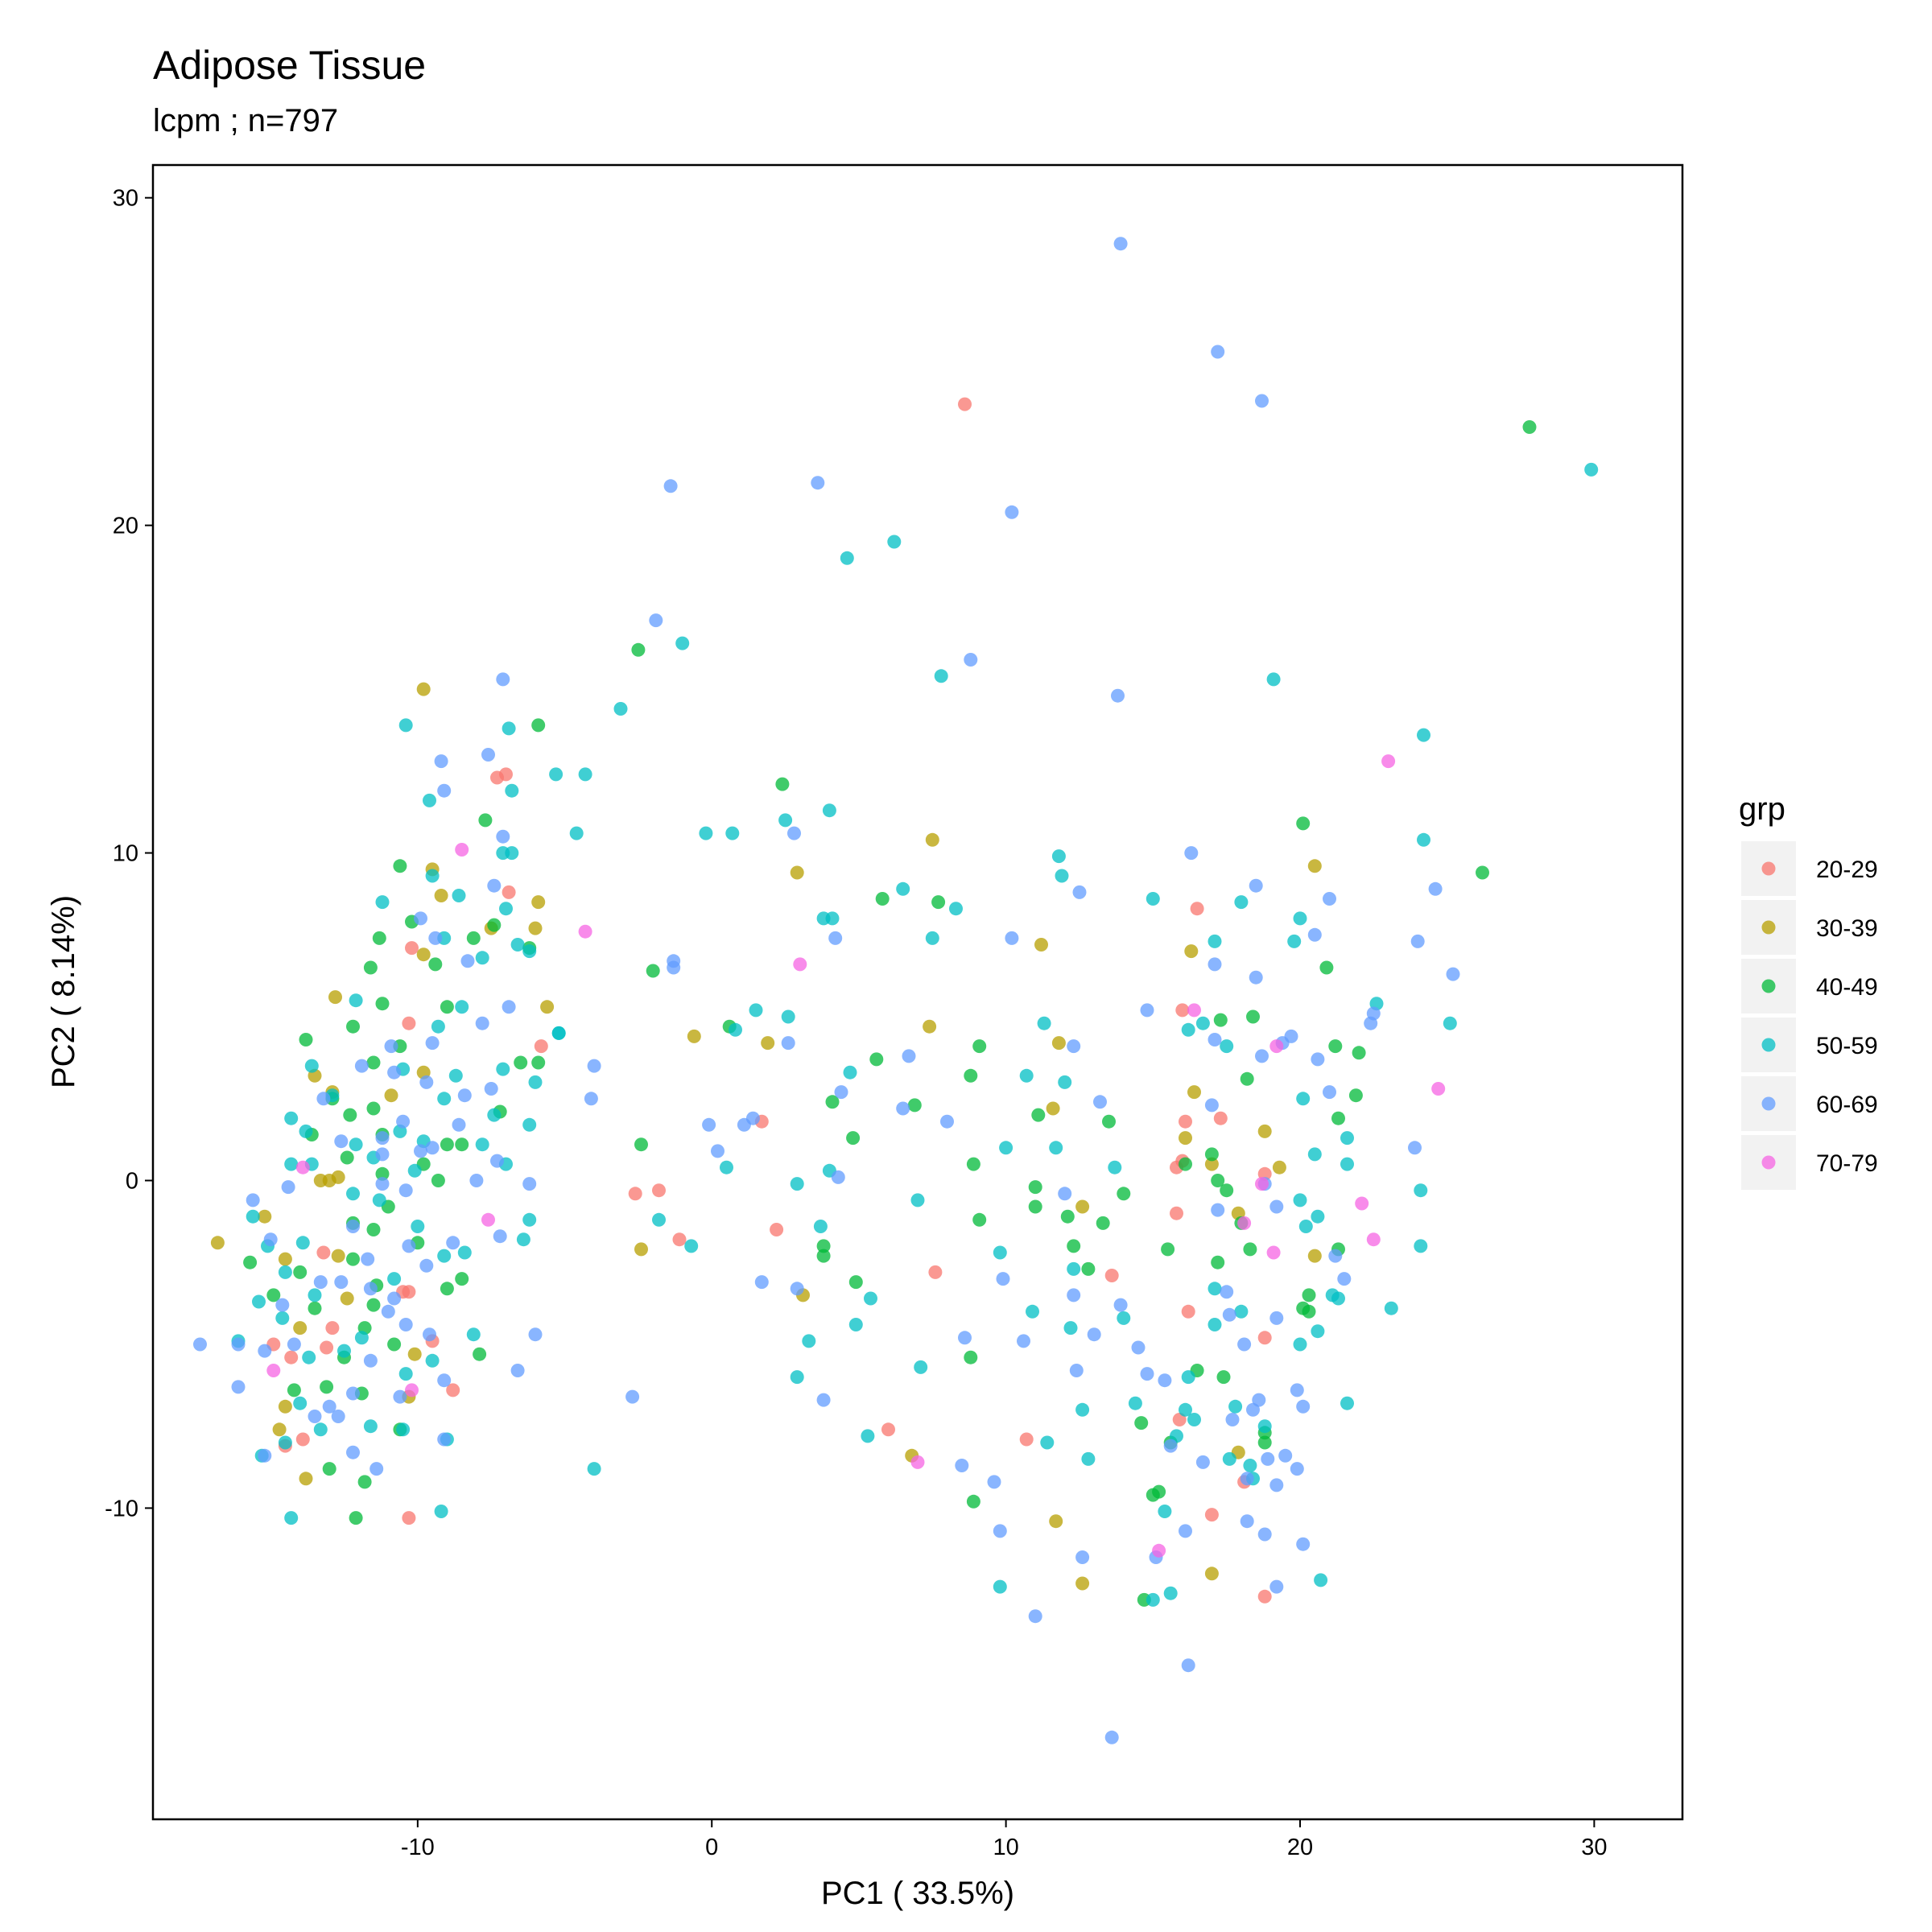 This screenshot has width=1932, height=1932. What do you see at coordinates (1847, 928) in the screenshot?
I see `legend-label-30-39: 30-39` at bounding box center [1847, 928].